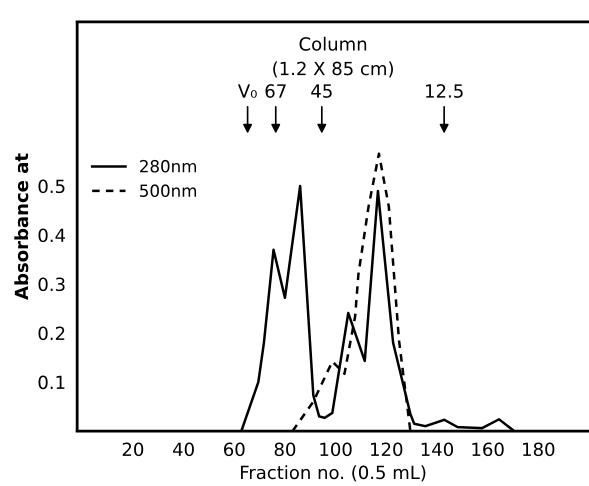  I want to click on x-tick-label: 40, so click(183, 449).